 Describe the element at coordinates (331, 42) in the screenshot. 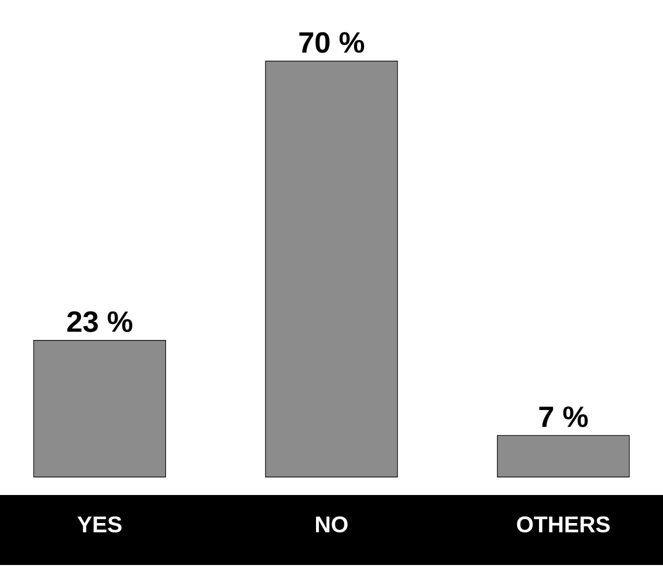

I see `data-label: 70 %` at that location.